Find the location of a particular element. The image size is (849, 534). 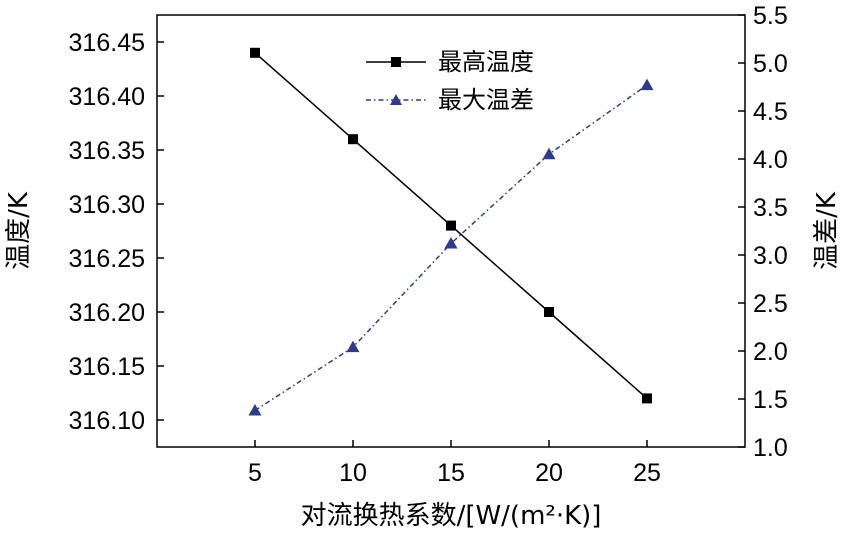

y-right-tick-label: 5.0 is located at coordinates (770, 64).